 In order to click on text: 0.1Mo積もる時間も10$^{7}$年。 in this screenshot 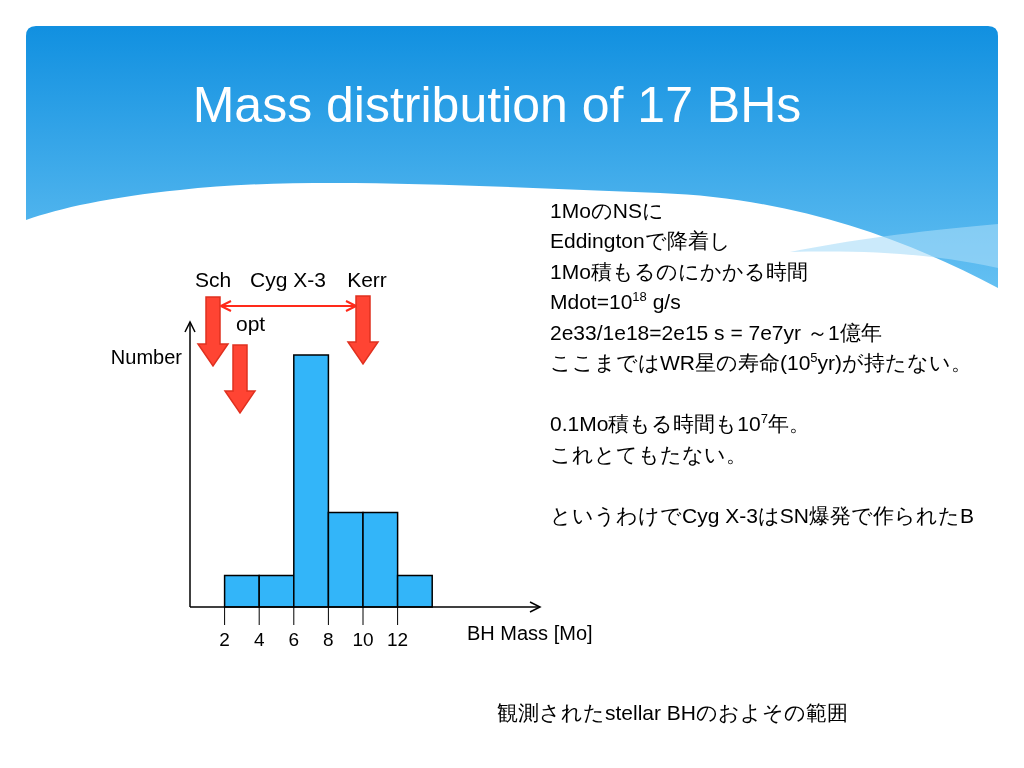, I will do `click(680, 423)`.